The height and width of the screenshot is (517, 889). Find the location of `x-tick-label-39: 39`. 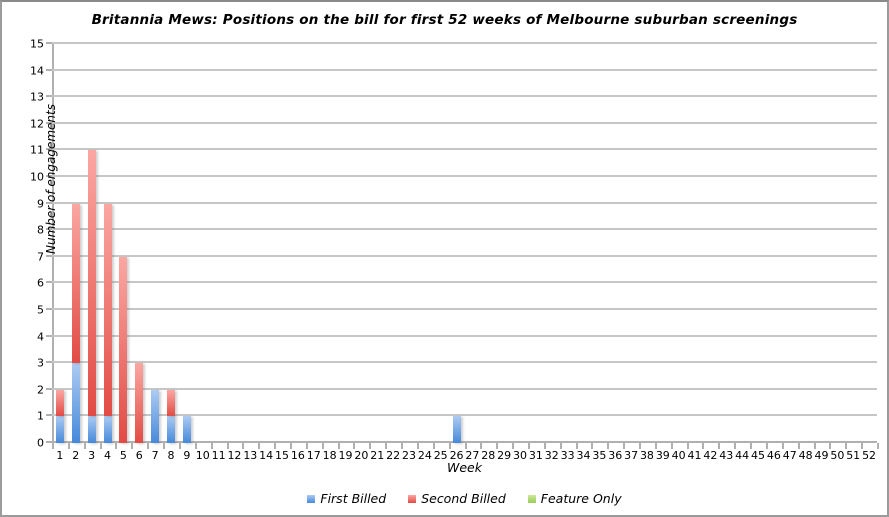

x-tick-label-39: 39 is located at coordinates (662, 455).